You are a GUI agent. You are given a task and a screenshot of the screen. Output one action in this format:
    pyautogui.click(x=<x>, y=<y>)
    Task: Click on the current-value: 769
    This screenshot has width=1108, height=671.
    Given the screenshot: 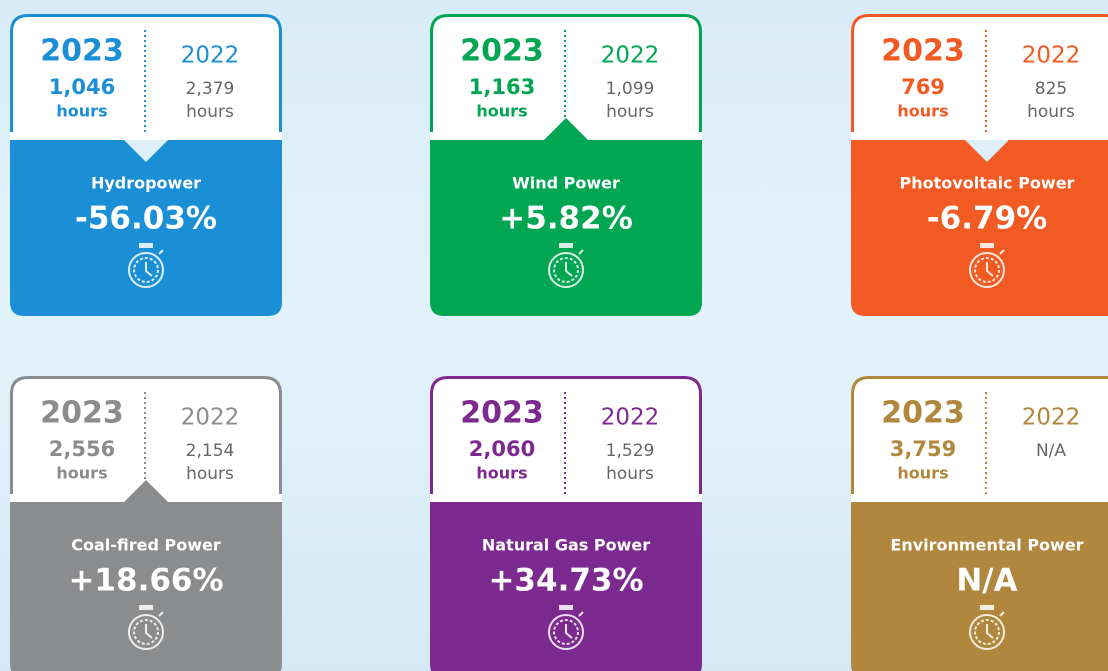 What is the action you would take?
    pyautogui.click(x=923, y=87)
    